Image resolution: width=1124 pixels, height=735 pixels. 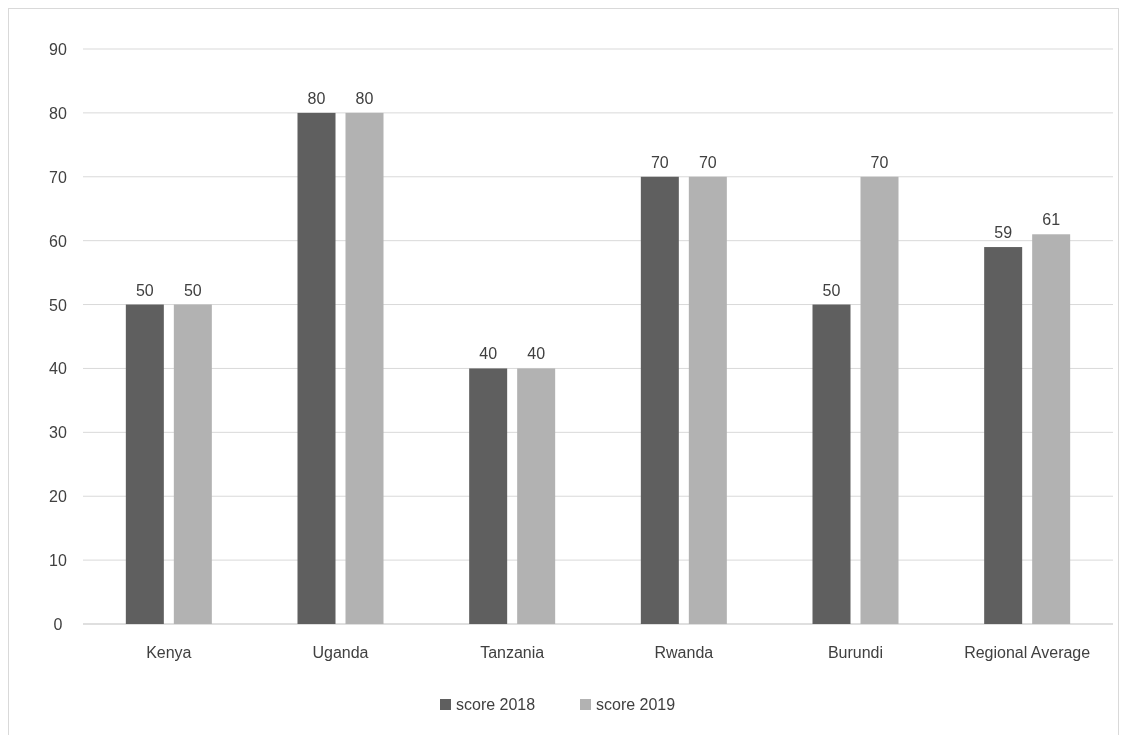 I want to click on data-label: 59, so click(x=1003, y=233).